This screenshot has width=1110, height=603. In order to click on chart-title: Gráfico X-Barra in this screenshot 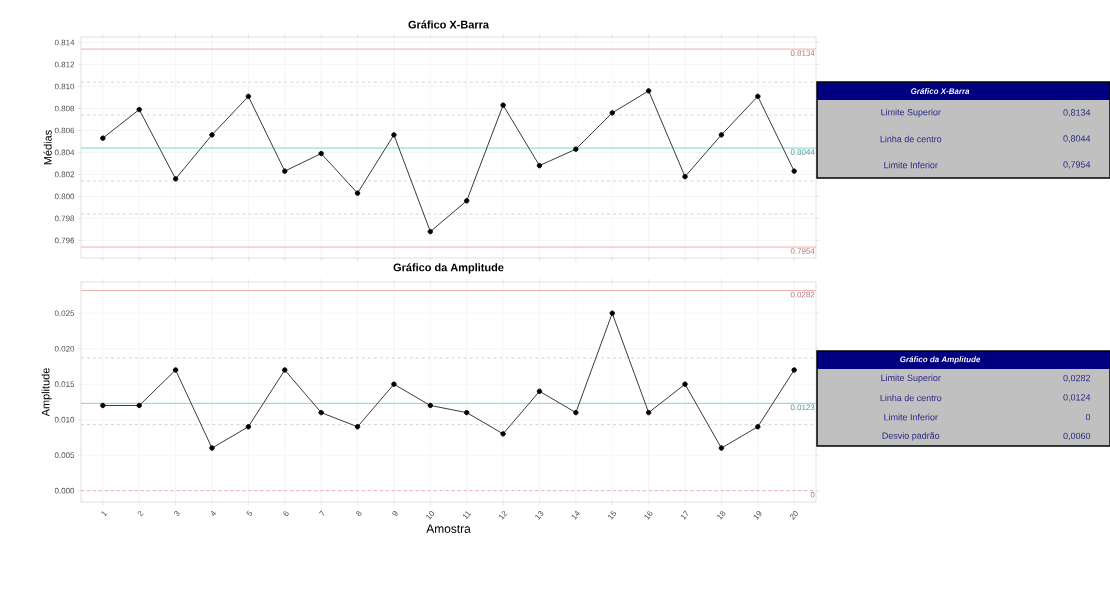, I will do `click(449, 24)`.